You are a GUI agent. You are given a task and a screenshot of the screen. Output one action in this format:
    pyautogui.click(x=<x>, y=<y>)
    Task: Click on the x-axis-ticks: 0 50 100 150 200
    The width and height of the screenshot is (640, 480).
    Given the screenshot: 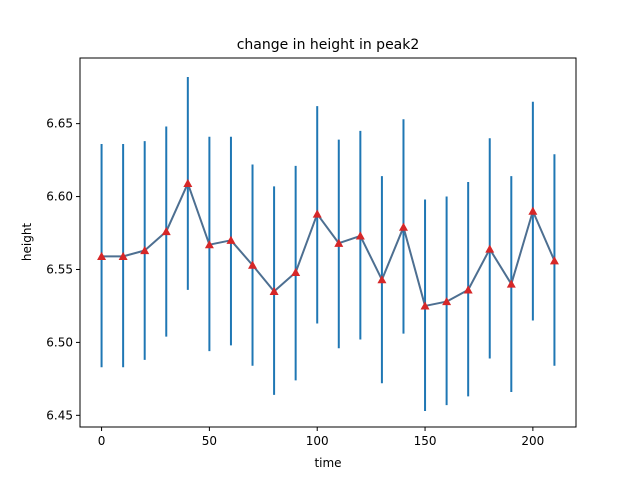 What is the action you would take?
    pyautogui.click(x=321, y=437)
    